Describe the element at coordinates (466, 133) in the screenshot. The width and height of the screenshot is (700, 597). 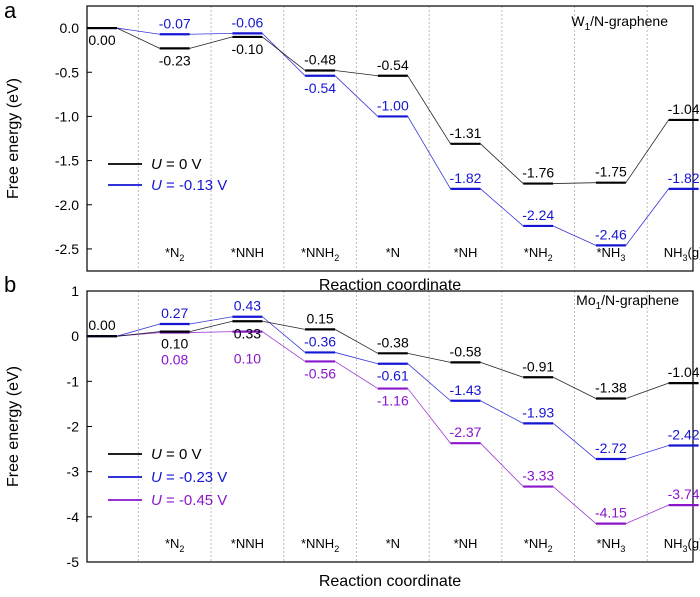
I see `value-label: -1.31` at that location.